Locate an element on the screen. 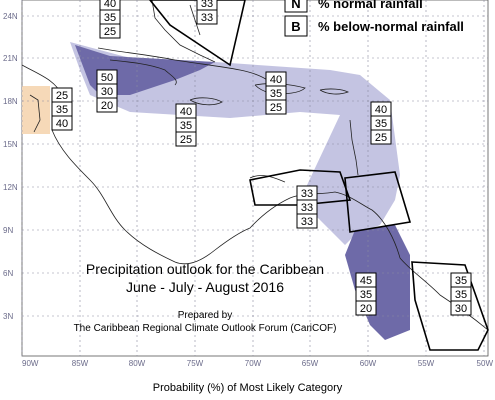 The image size is (495, 400). lon-label: 80W is located at coordinates (137, 363).